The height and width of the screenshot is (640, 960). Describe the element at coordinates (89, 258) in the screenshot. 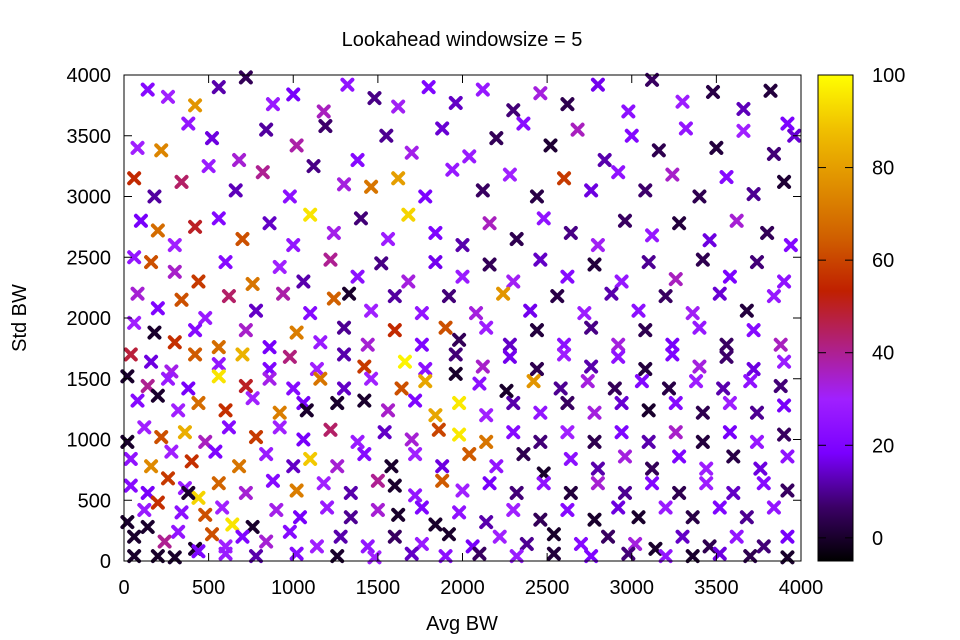

I see `y-tick-label: 2500` at that location.